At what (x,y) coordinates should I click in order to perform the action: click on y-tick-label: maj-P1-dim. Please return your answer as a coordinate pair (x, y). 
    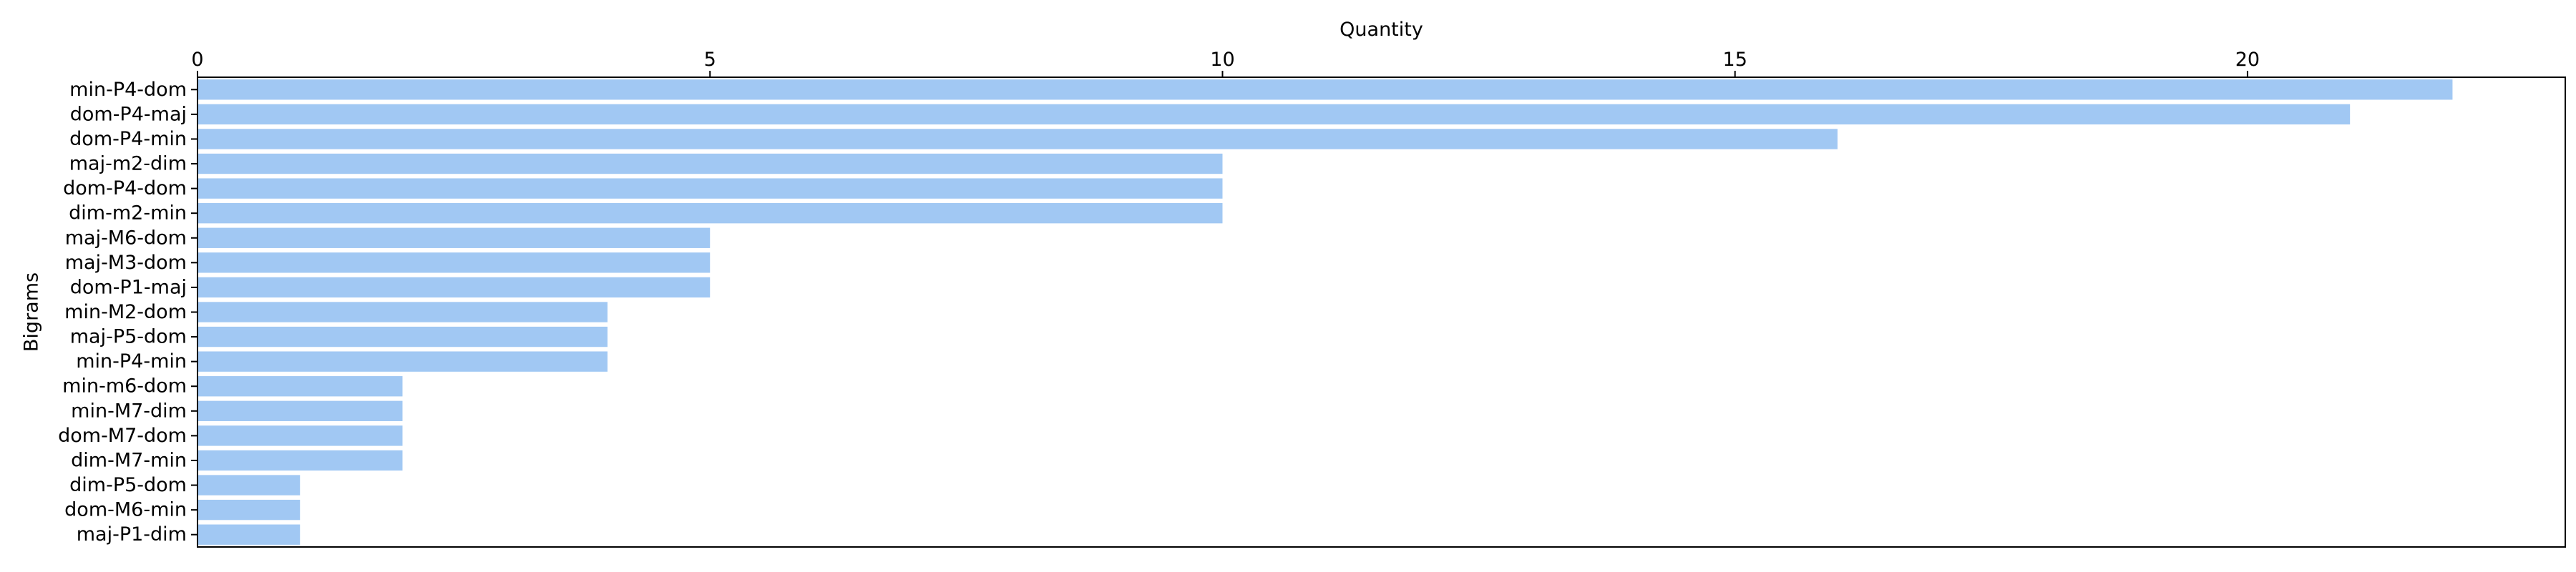
    Looking at the image, I should click on (132, 534).